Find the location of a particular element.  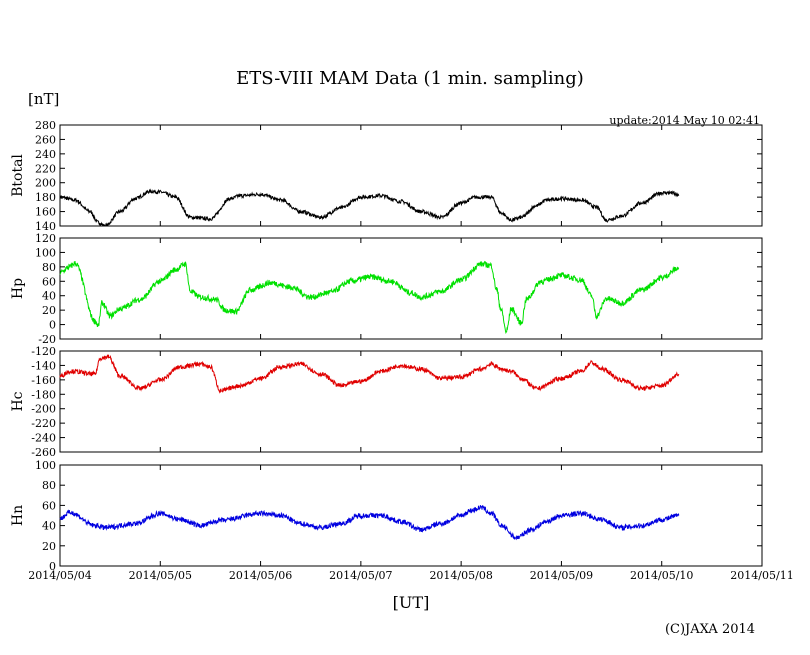

y-tick-label: -20 is located at coordinates (47, 339).